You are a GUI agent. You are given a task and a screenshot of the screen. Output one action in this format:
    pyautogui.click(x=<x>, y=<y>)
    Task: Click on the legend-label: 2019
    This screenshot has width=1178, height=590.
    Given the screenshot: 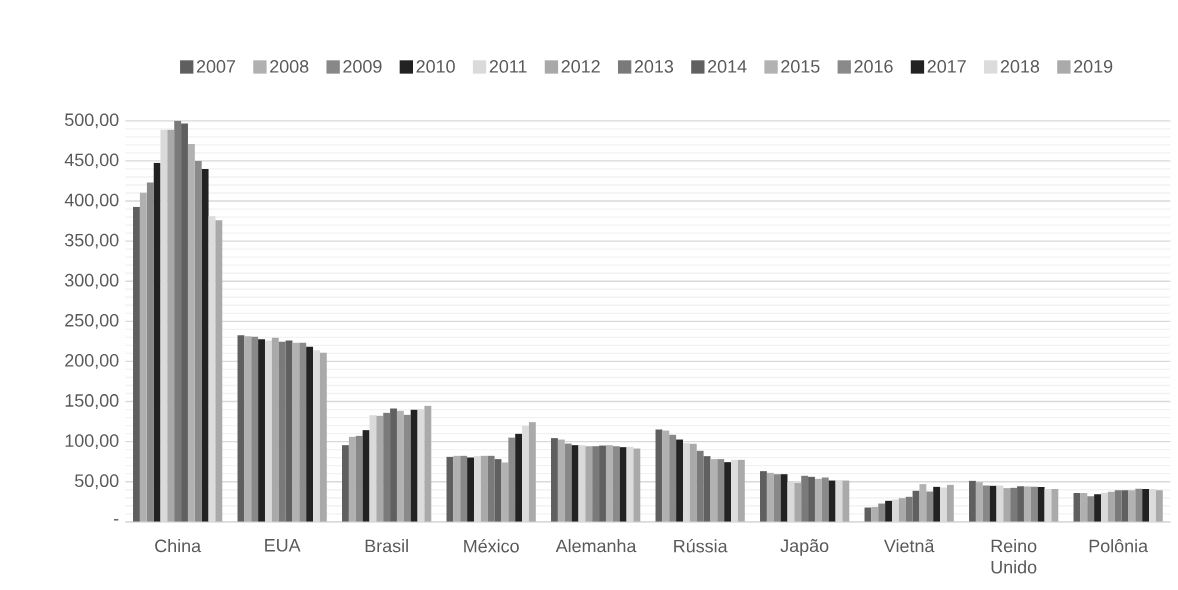 What is the action you would take?
    pyautogui.click(x=1093, y=66)
    